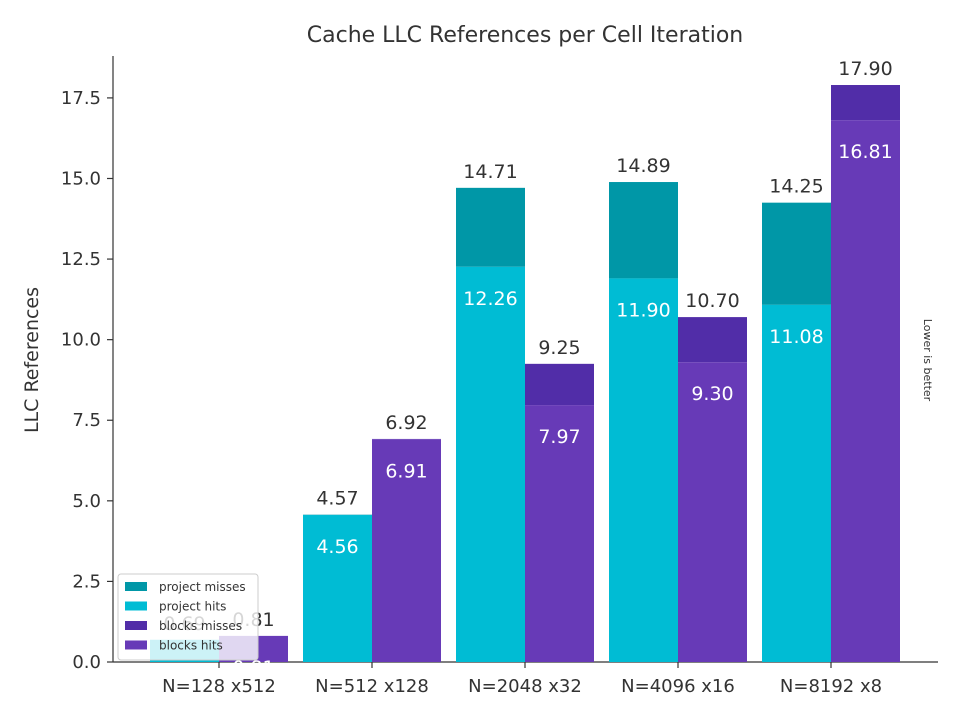  What do you see at coordinates (200, 626) in the screenshot?
I see `legend-label: blocks misses` at bounding box center [200, 626].